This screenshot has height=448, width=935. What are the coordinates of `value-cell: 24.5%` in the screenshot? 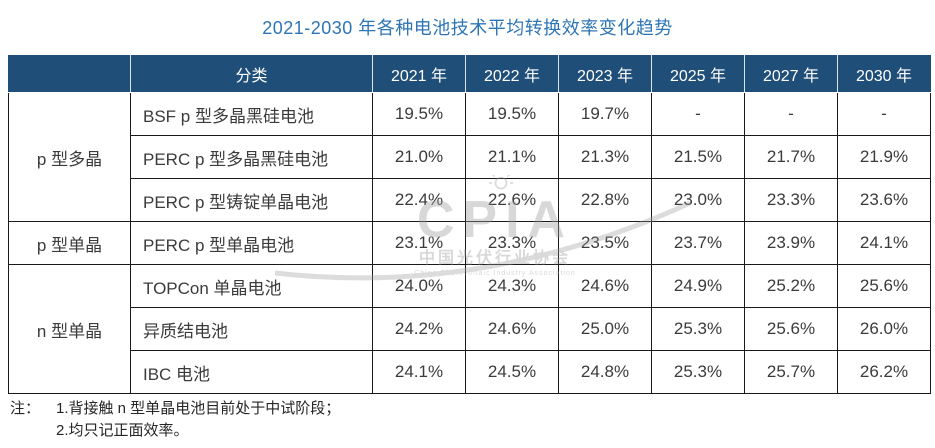 It's located at (512, 372).